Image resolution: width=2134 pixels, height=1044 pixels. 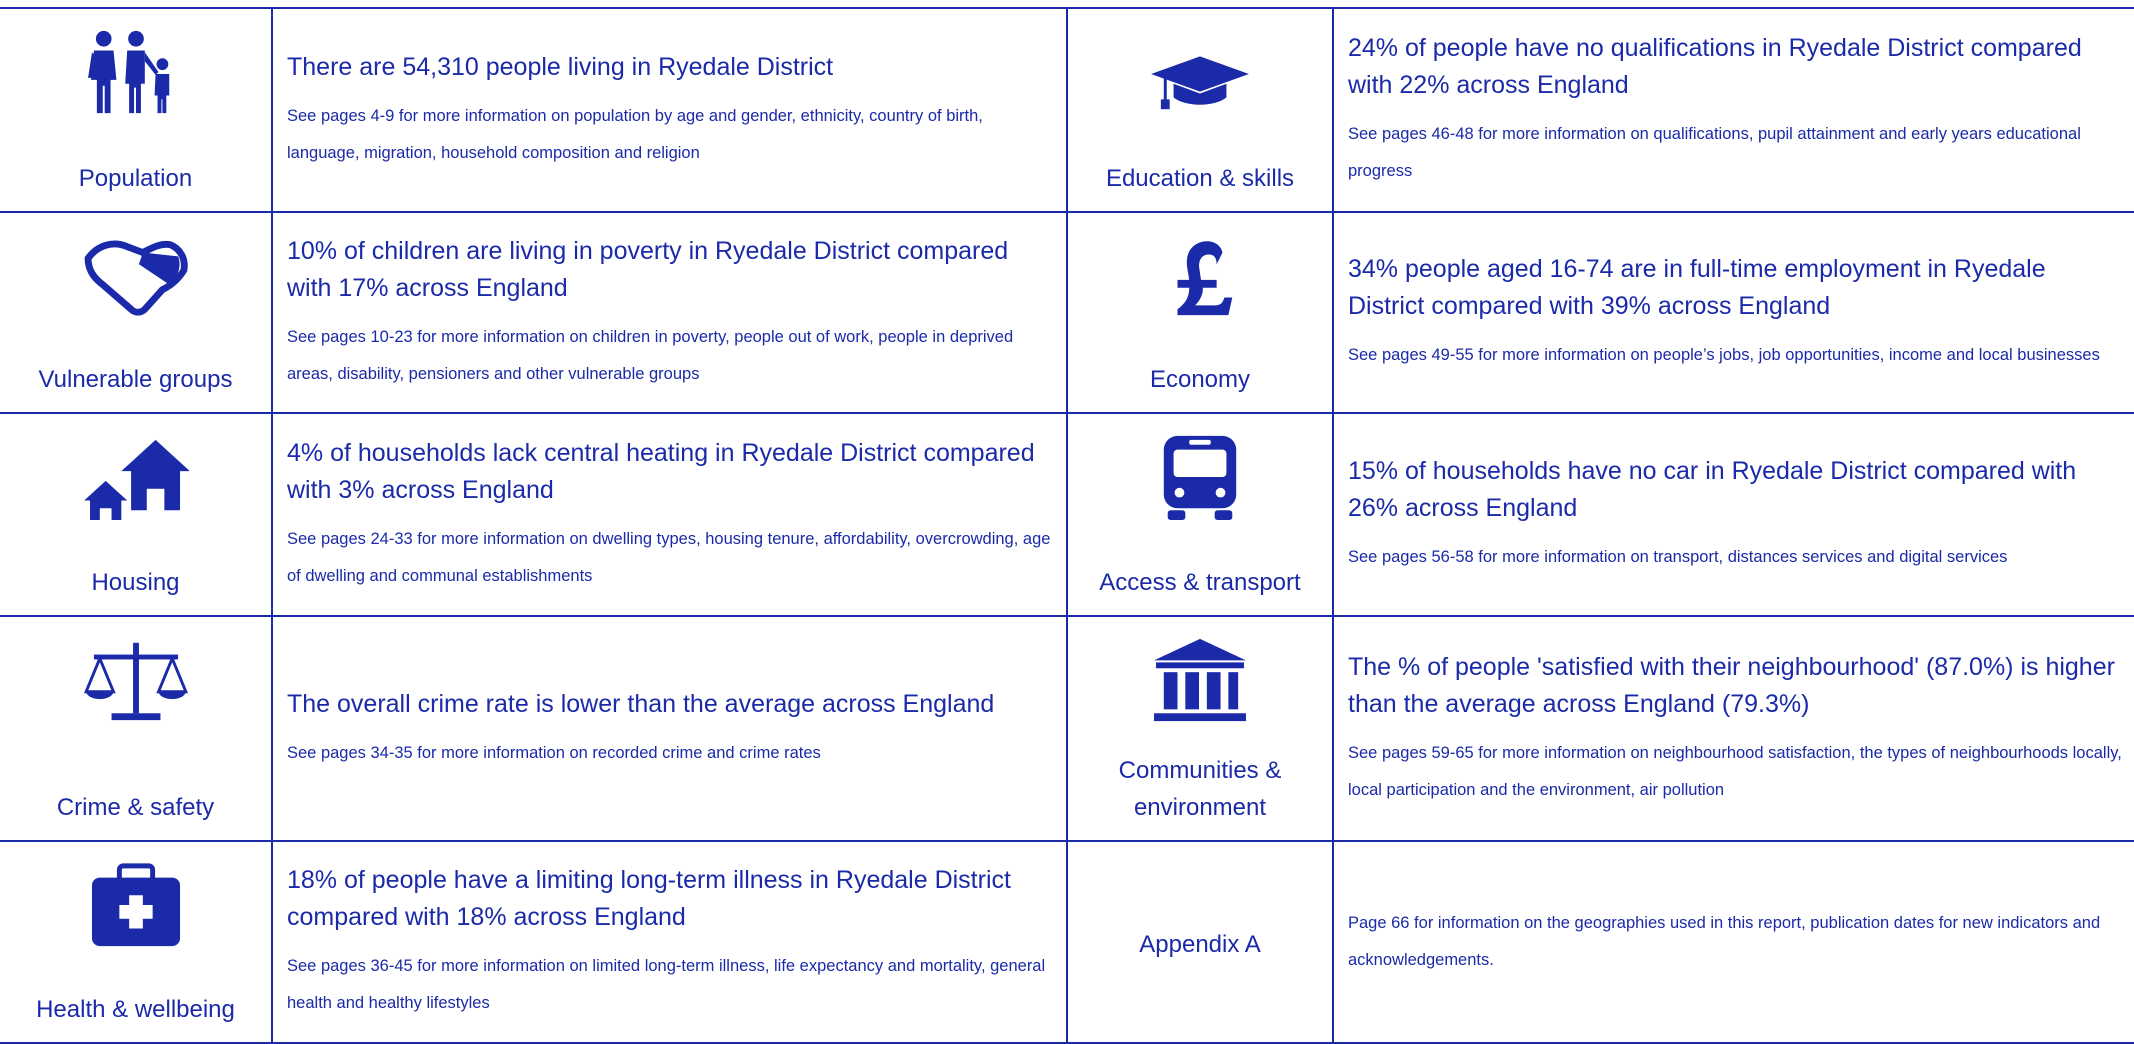 I want to click on topic-cell: Health & wellbeing, so click(x=136, y=943).